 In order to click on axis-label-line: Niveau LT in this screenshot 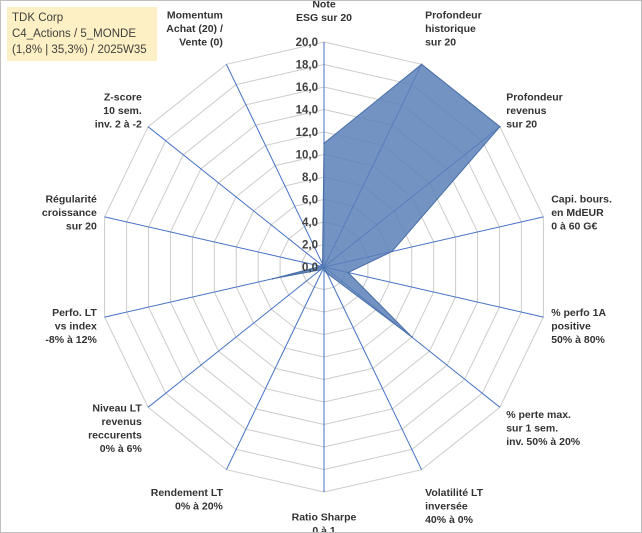, I will do `click(117, 409)`.